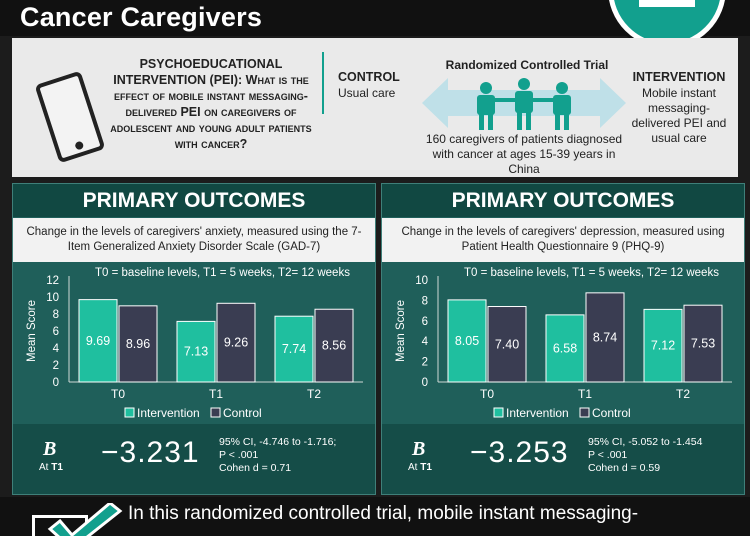 The image size is (750, 536). What do you see at coordinates (367, 93) in the screenshot?
I see `control-text: Usual care` at bounding box center [367, 93].